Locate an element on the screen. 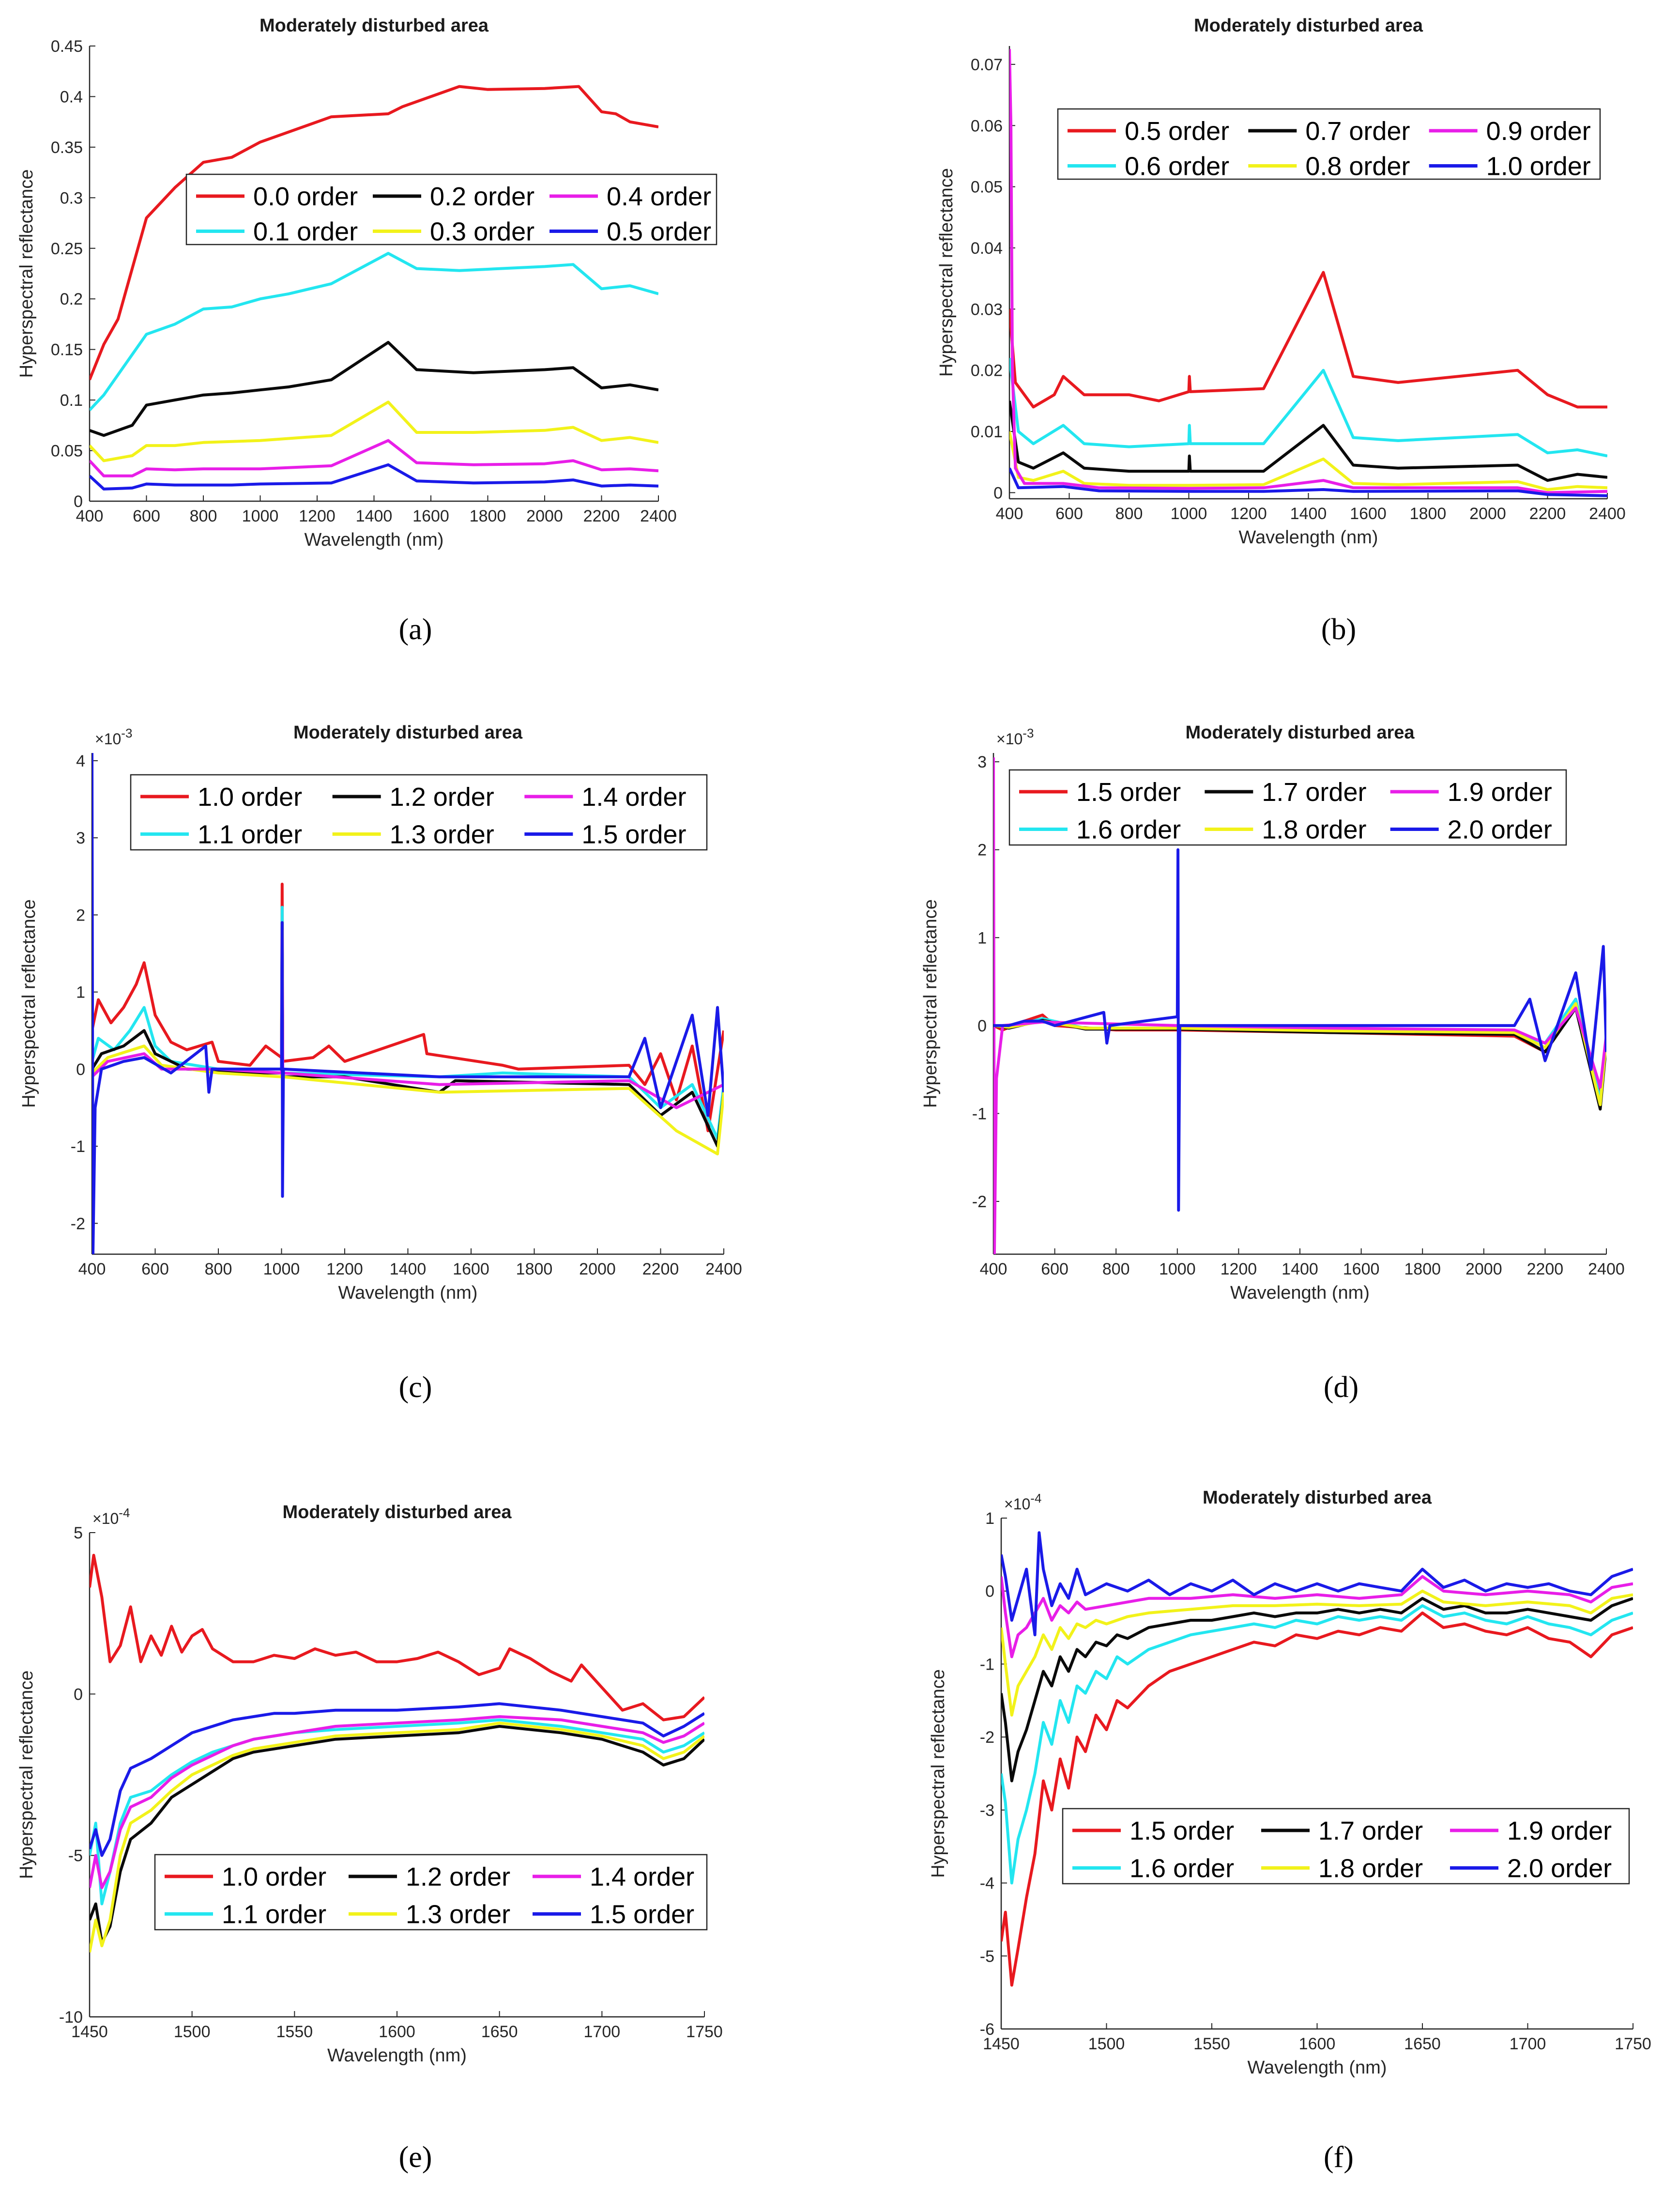  y-tick-label: 0.25 is located at coordinates (67, 249).